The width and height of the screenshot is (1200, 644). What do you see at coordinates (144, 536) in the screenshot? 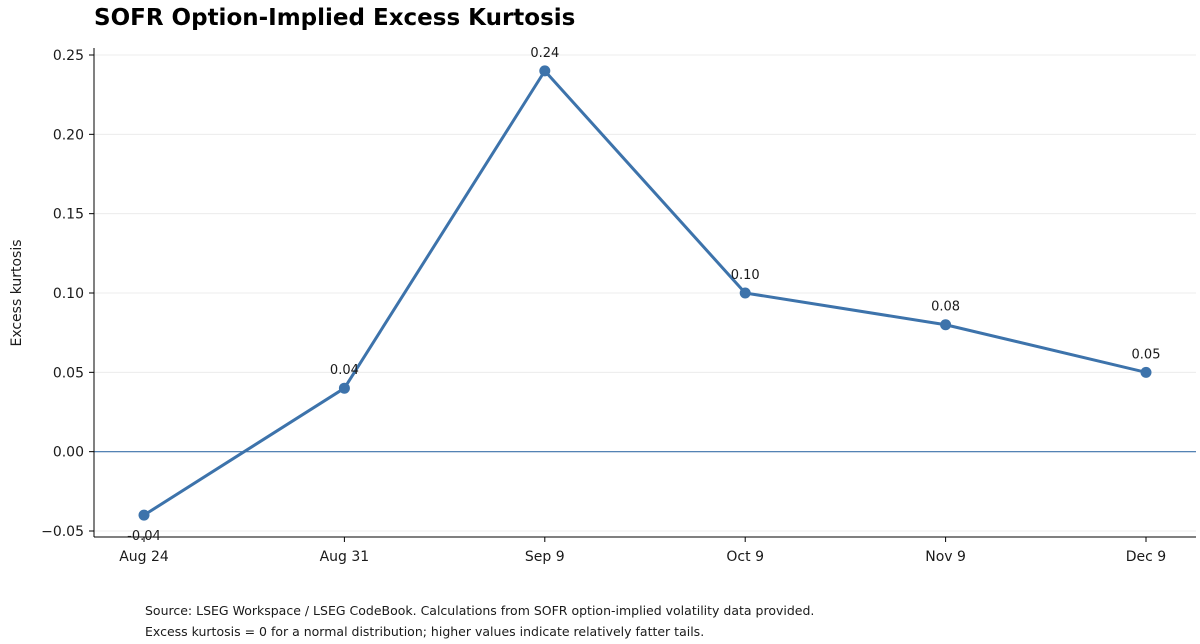
I see `data-label-aug-24: -0.04` at bounding box center [144, 536].